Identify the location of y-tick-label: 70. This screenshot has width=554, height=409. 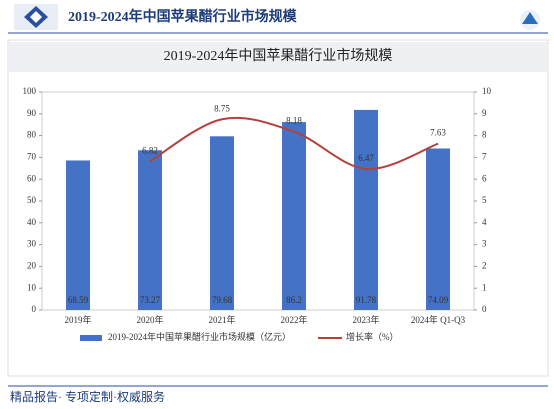
(32, 156).